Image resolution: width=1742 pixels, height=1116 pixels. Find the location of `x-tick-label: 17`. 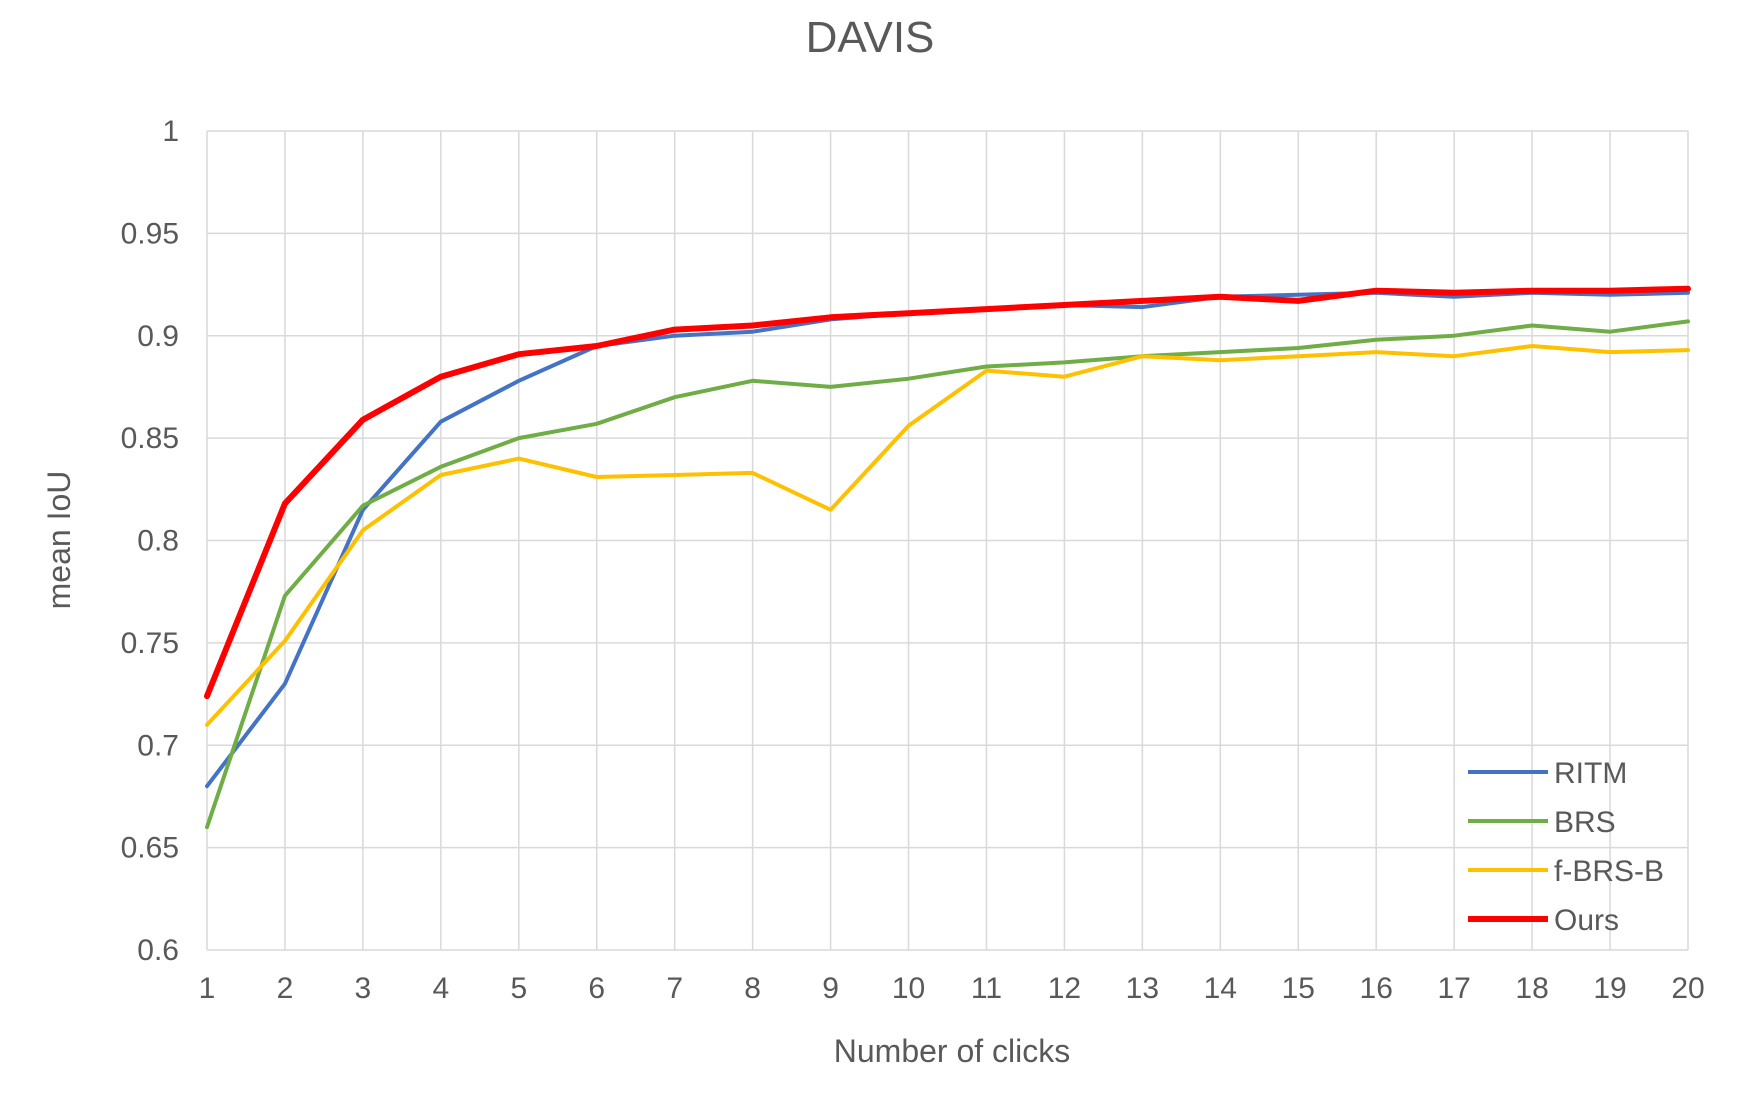

x-tick-label: 17 is located at coordinates (1453, 988).